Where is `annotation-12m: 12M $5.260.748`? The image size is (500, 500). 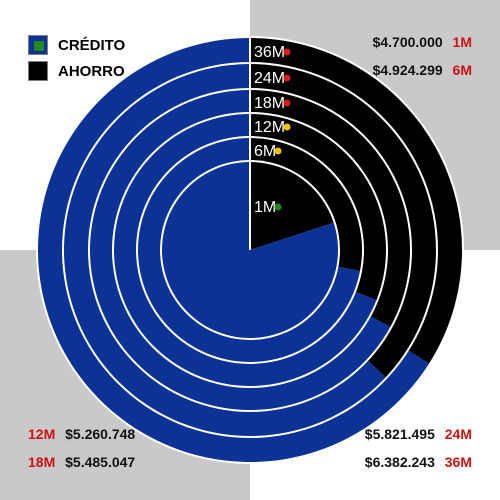
annotation-12m: 12M $5.260.748 is located at coordinates (81, 434).